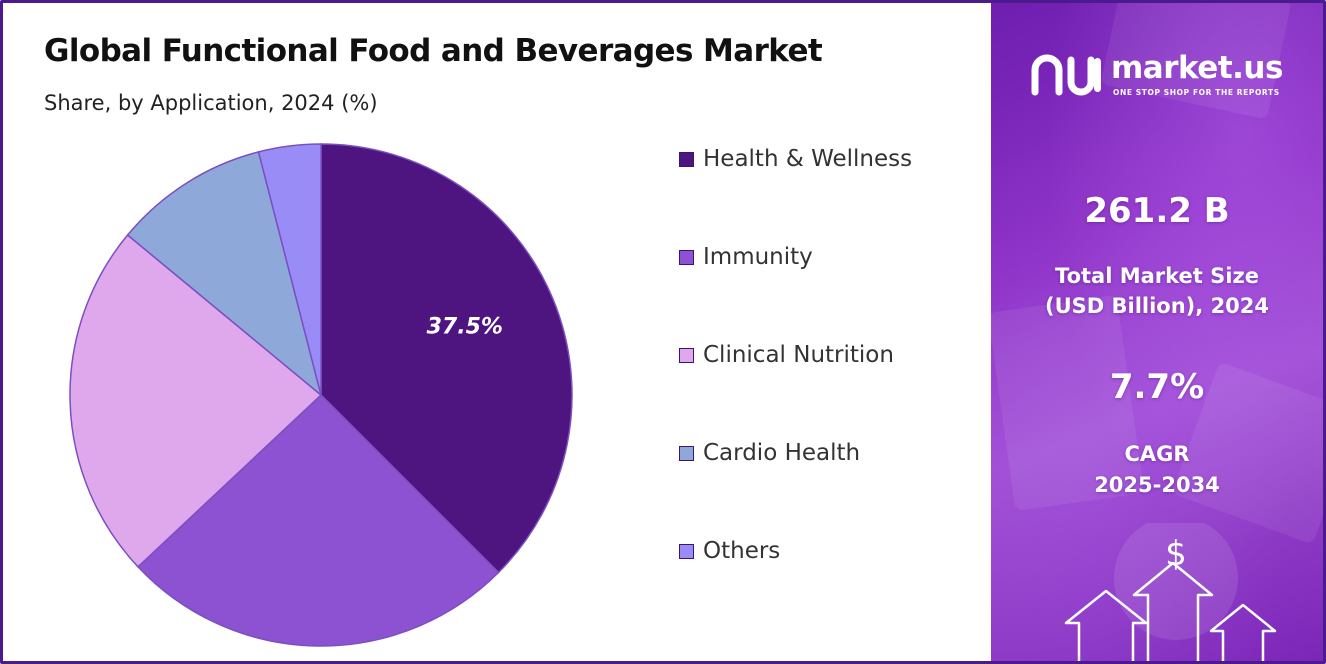  Describe the element at coordinates (224, 274) in the screenshot. I see `pie-slice-cardio-health` at that location.